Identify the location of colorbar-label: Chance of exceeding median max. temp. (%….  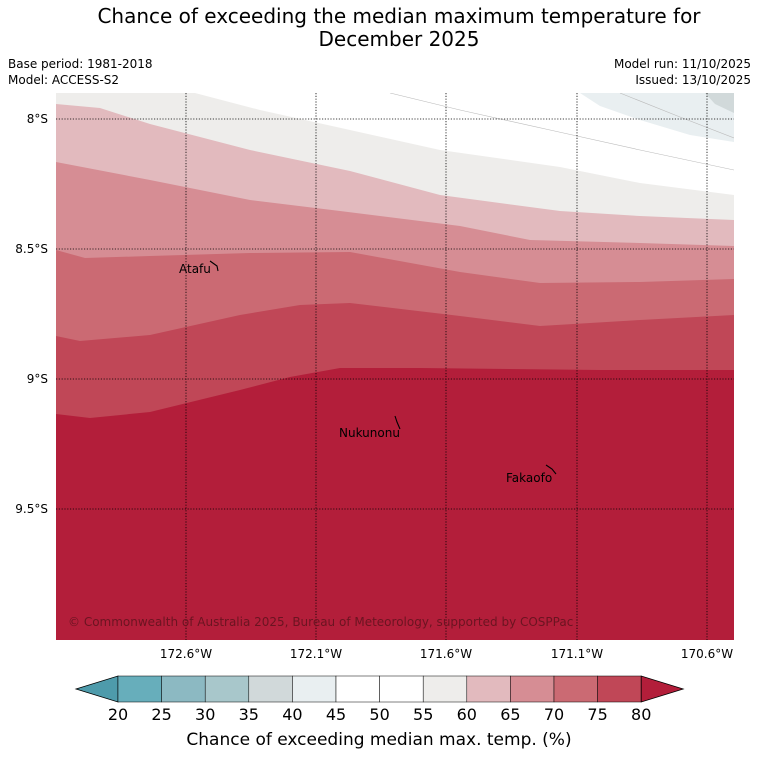
(379, 740).